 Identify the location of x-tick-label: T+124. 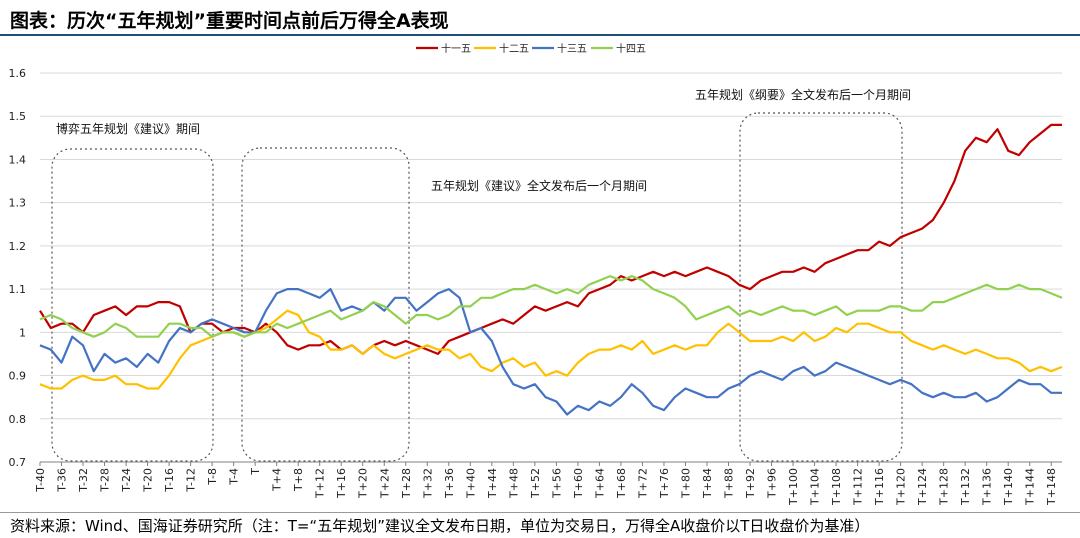
(922, 487).